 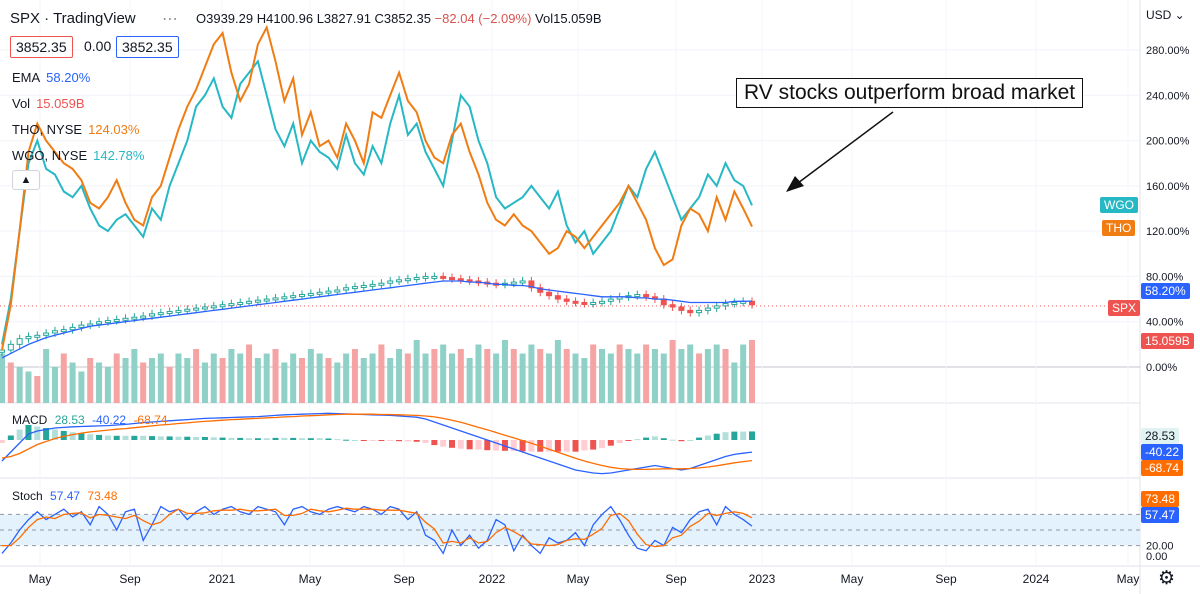 I want to click on change-value: −82.04 (−2.09%), so click(x=483, y=18).